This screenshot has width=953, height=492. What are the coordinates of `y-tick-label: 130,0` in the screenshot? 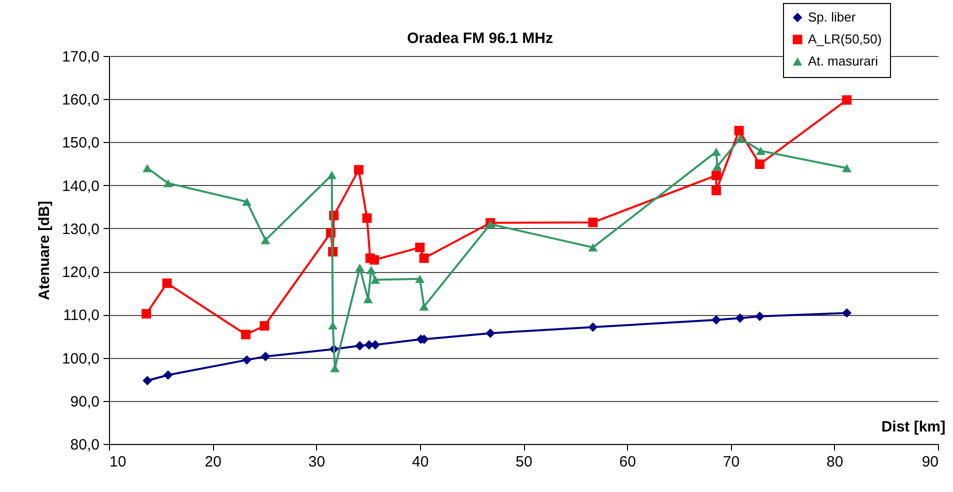 It's located at (81, 229).